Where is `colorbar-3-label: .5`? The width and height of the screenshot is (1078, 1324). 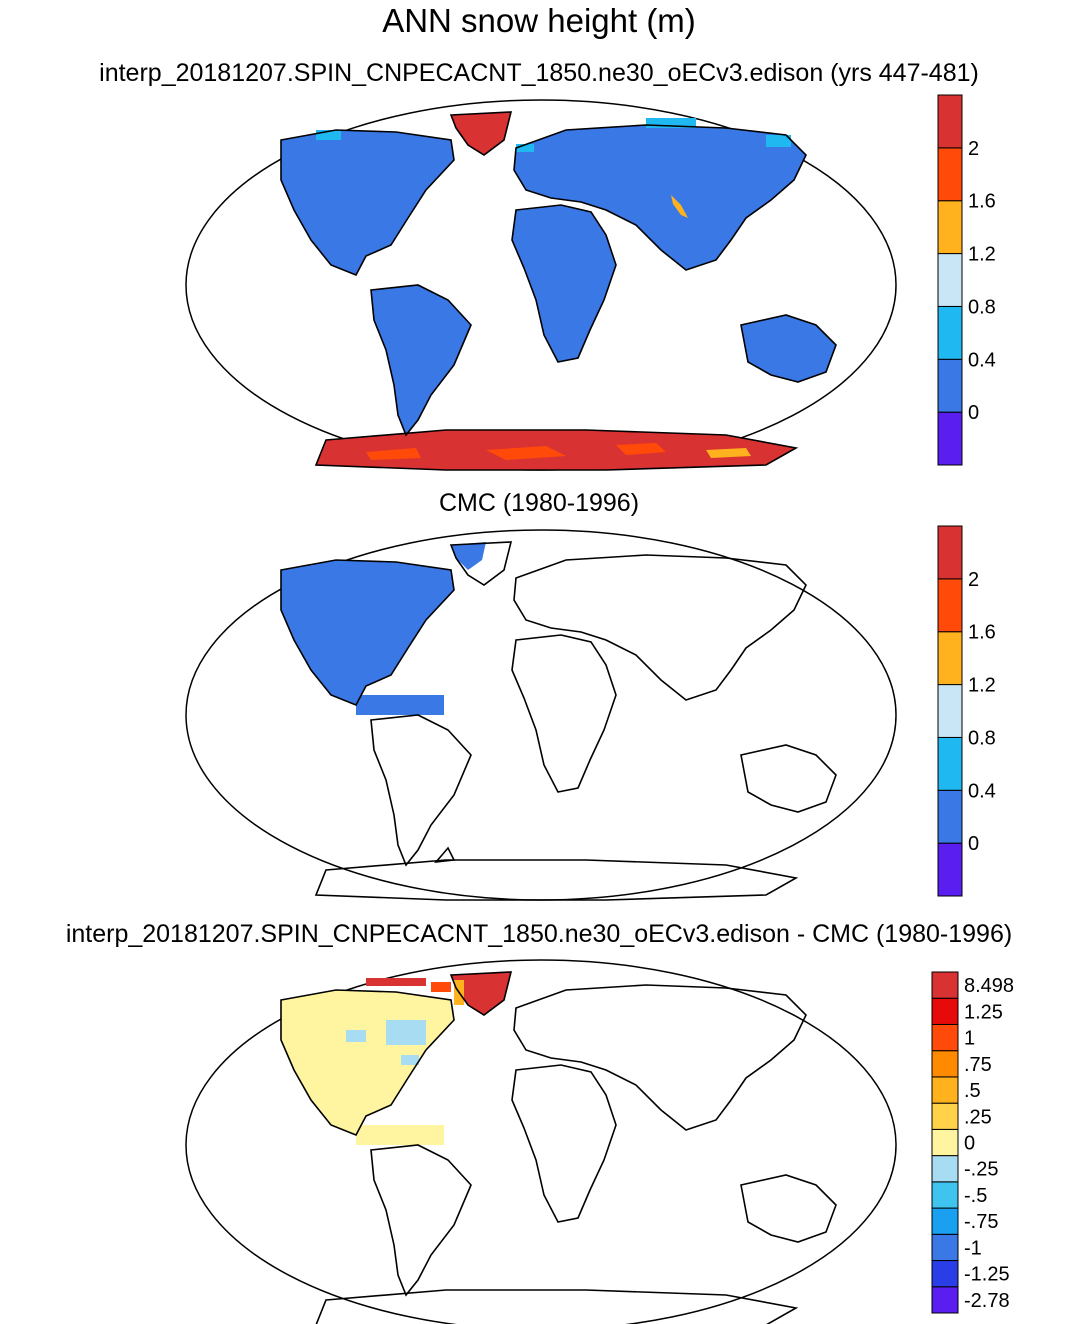 colorbar-3-label: .5 is located at coordinates (972, 1091).